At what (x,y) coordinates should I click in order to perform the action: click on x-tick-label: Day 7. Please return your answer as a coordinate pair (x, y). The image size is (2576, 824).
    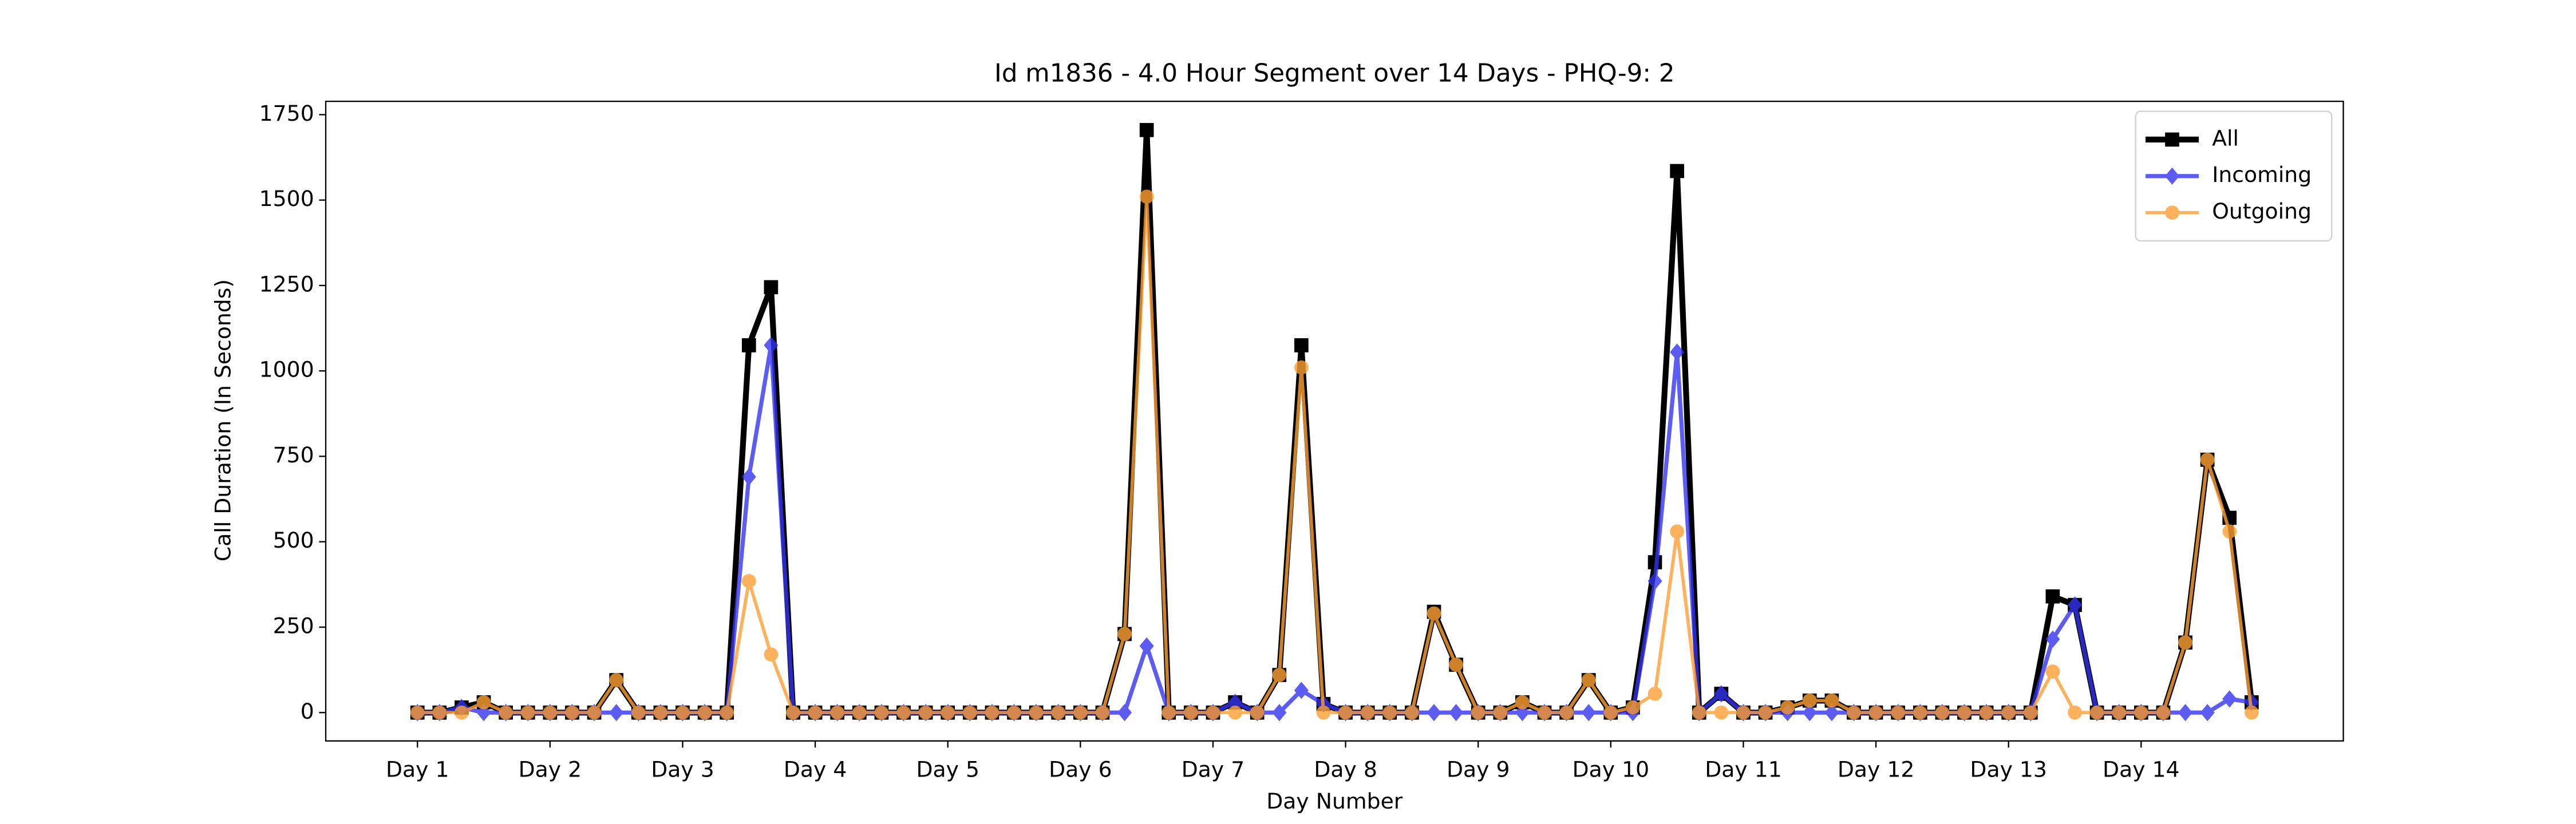
    Looking at the image, I should click on (1213, 769).